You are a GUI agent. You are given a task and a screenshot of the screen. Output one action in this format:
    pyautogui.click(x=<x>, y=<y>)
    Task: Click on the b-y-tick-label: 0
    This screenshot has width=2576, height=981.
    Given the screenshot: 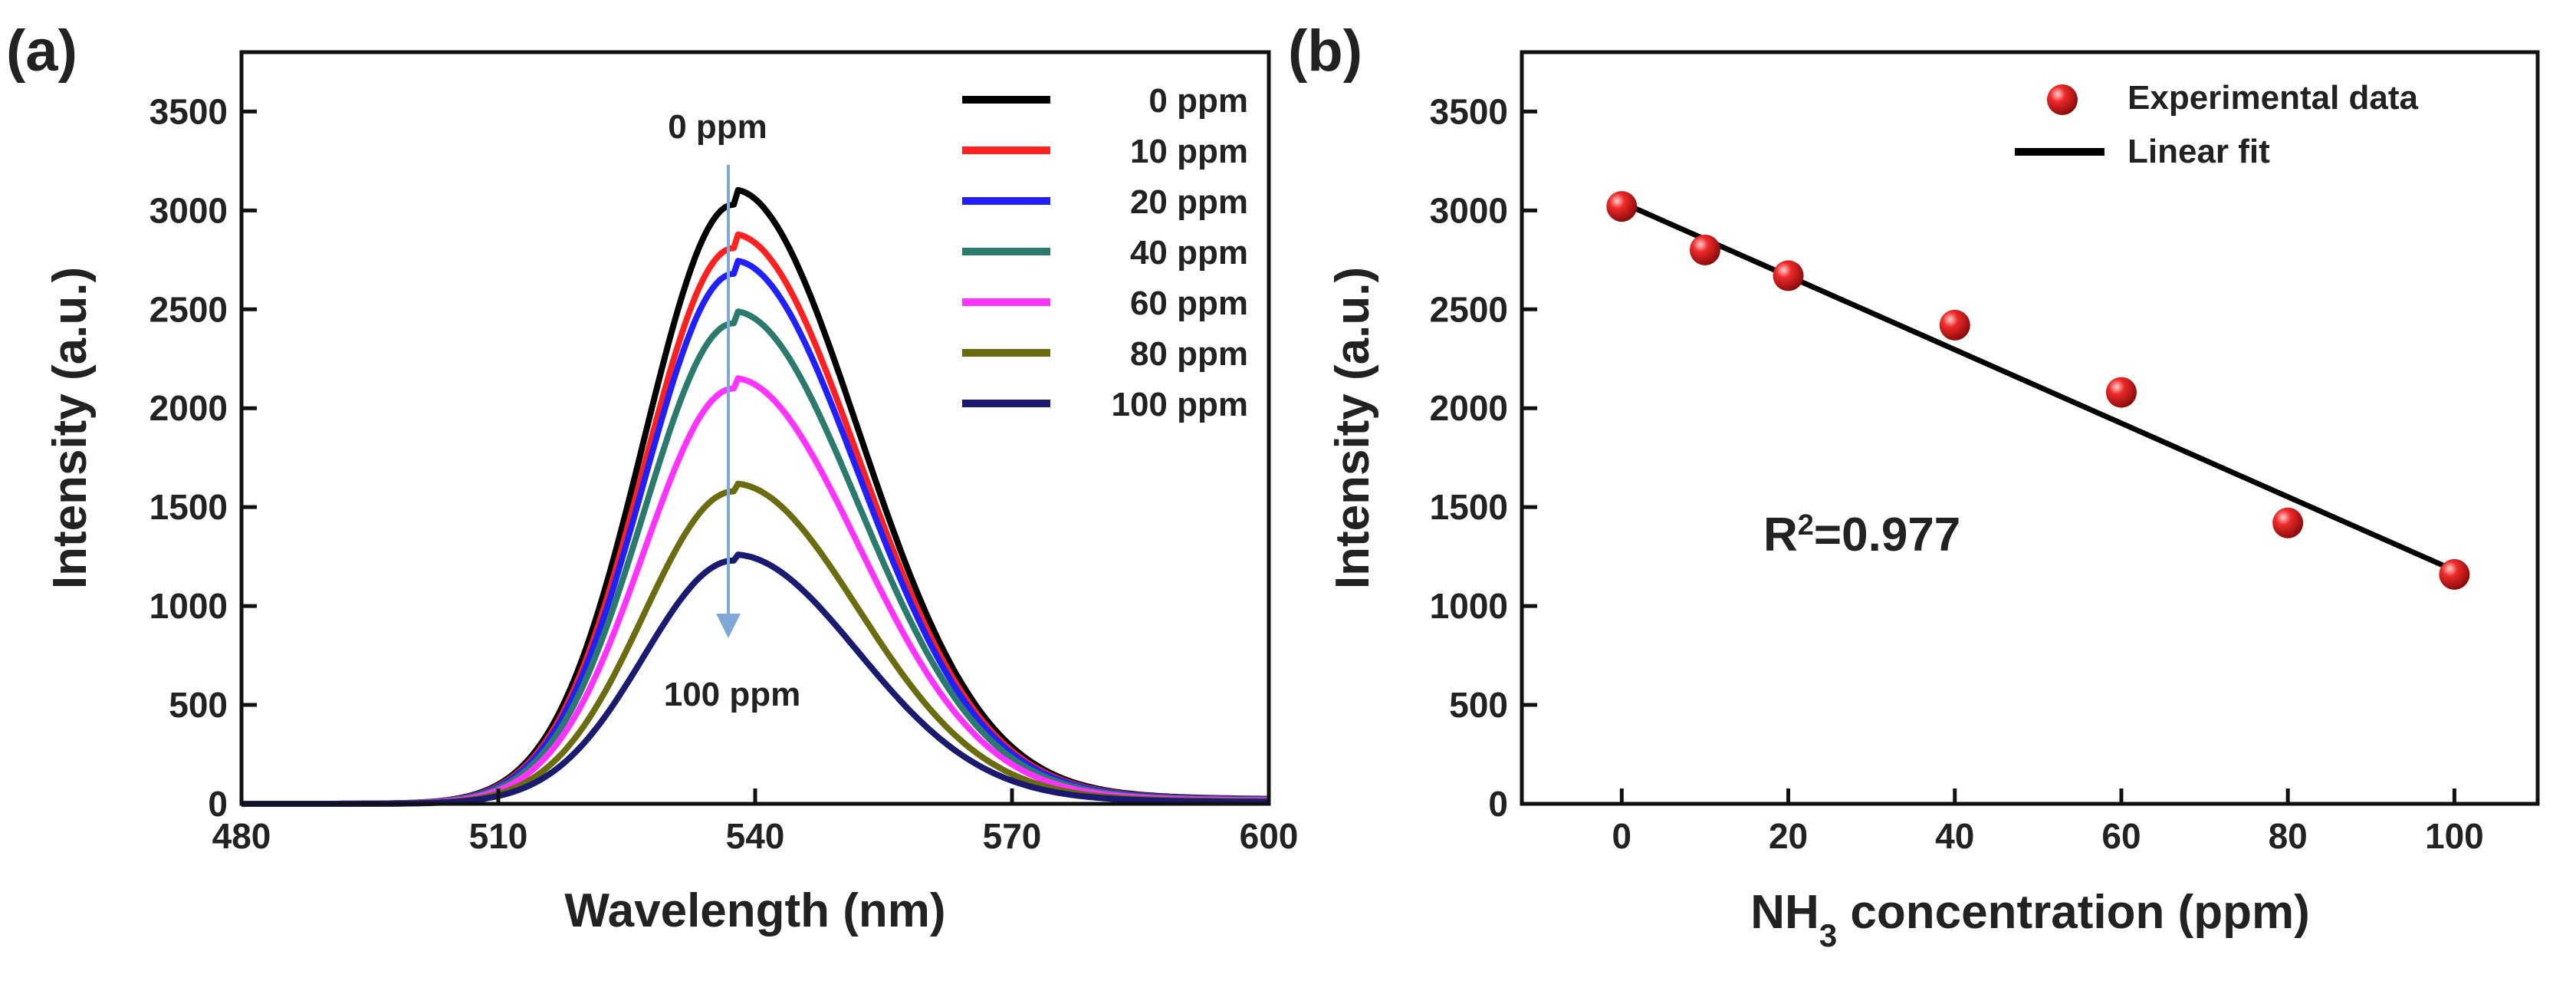 What is the action you would take?
    pyautogui.click(x=1498, y=804)
    